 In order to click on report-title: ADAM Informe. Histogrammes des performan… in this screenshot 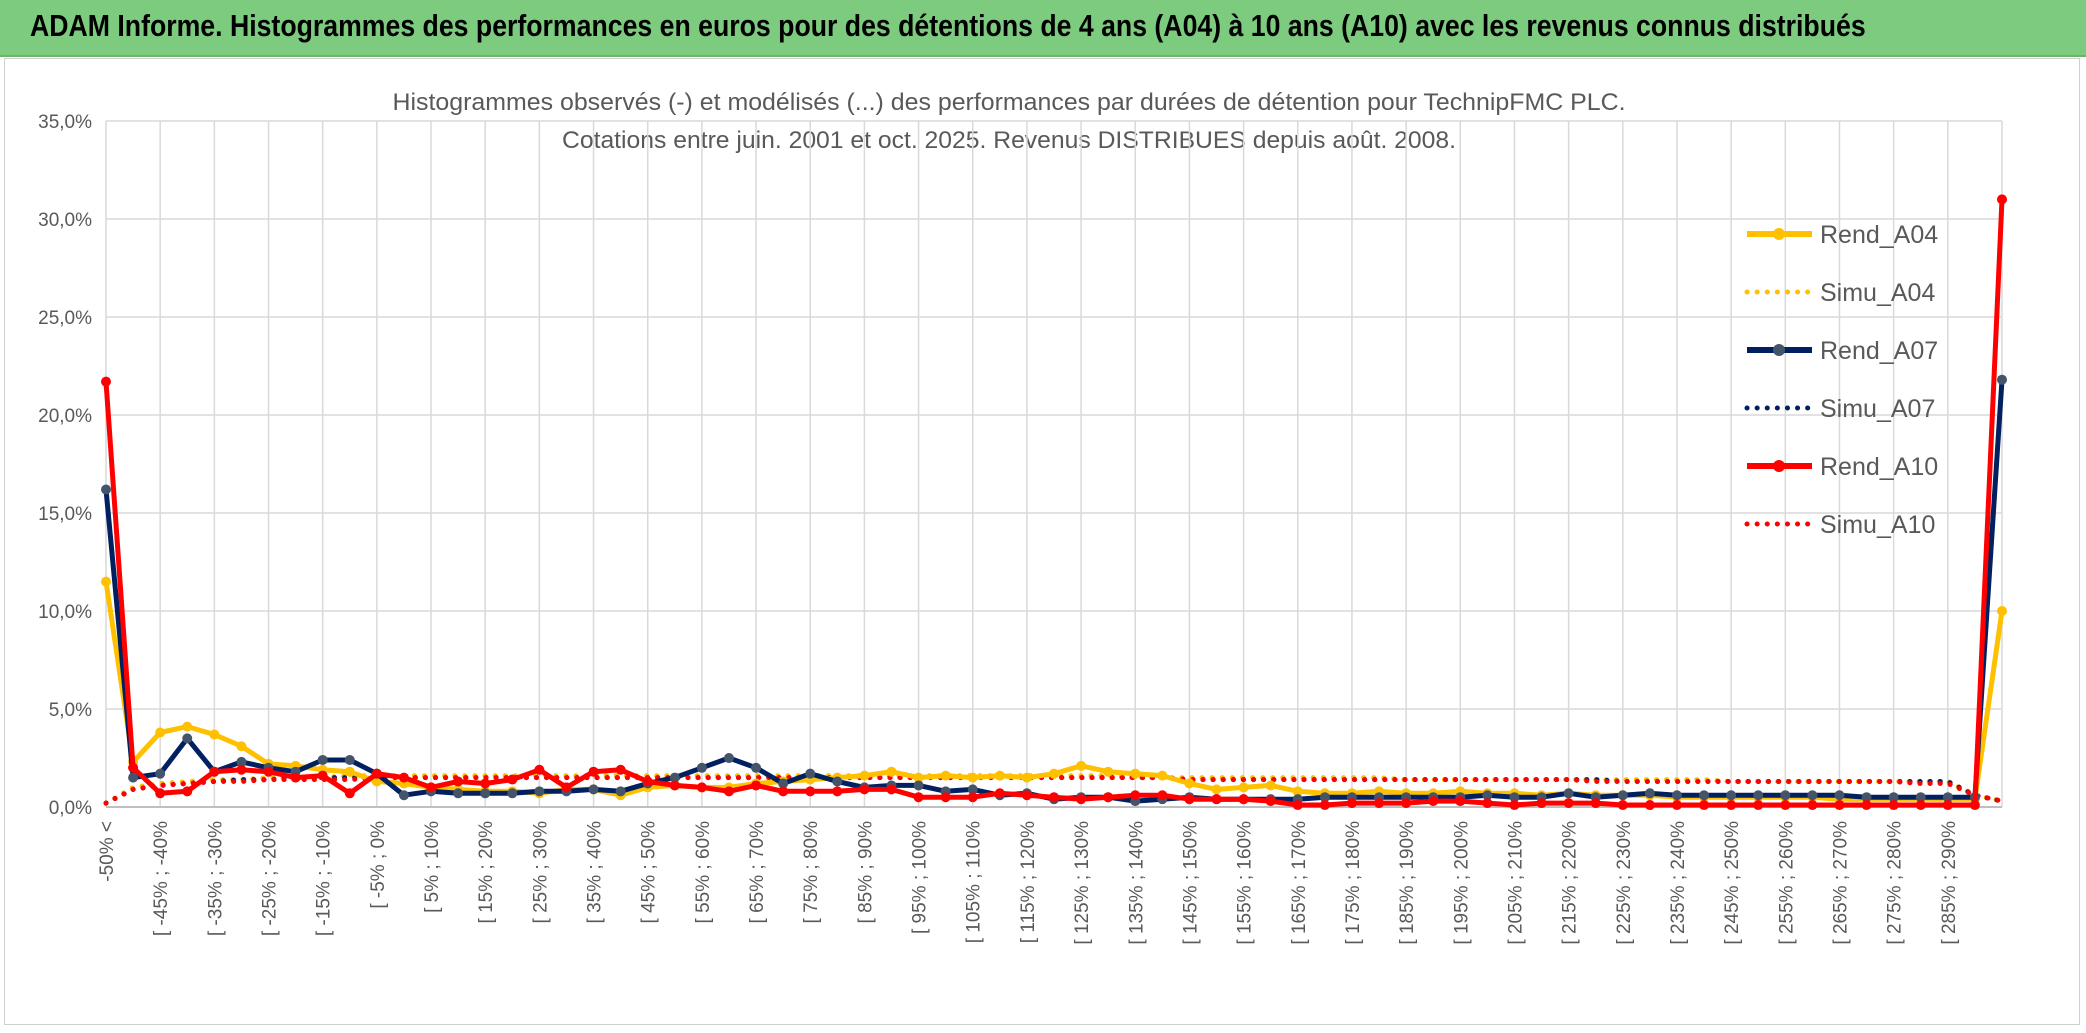, I will do `click(948, 25)`.